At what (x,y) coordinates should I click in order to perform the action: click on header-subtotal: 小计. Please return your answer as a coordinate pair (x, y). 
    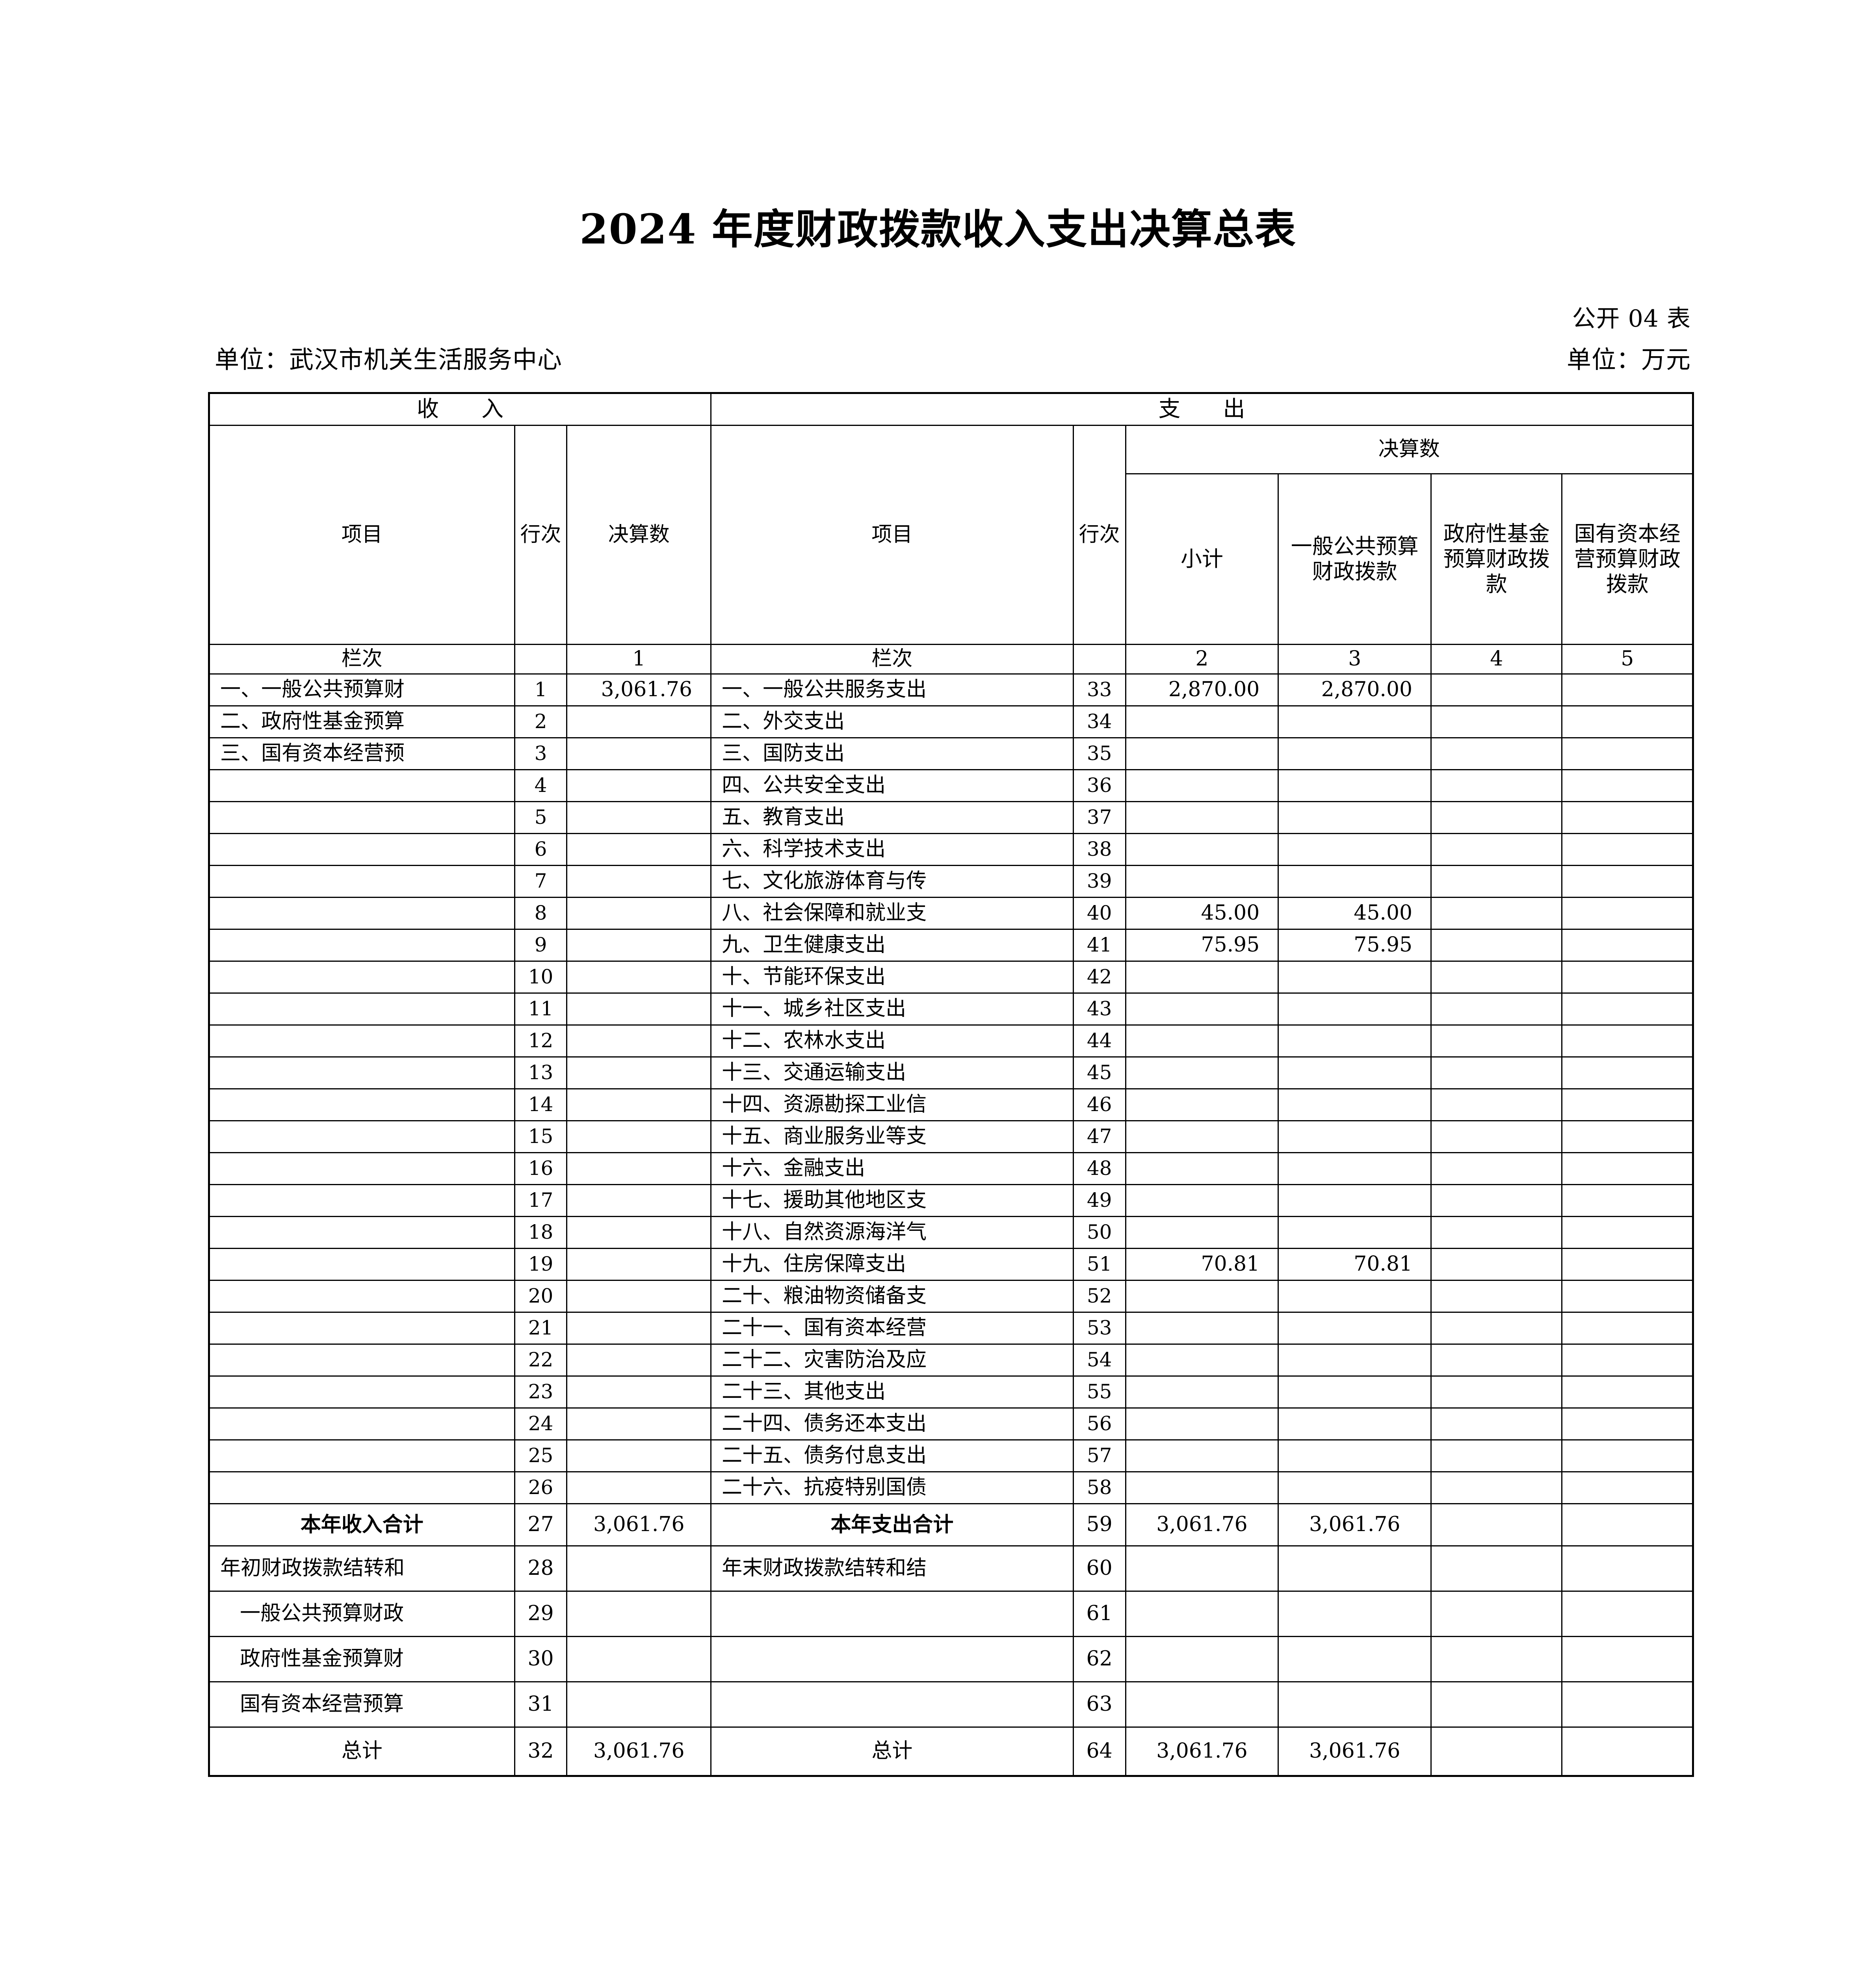
    Looking at the image, I should click on (1202, 559).